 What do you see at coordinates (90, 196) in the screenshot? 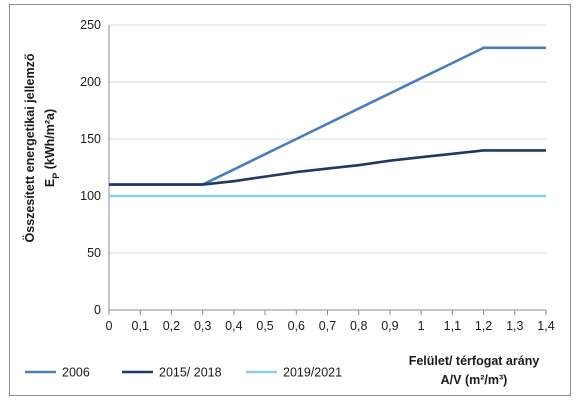
I see `y-tick-label: 100` at bounding box center [90, 196].